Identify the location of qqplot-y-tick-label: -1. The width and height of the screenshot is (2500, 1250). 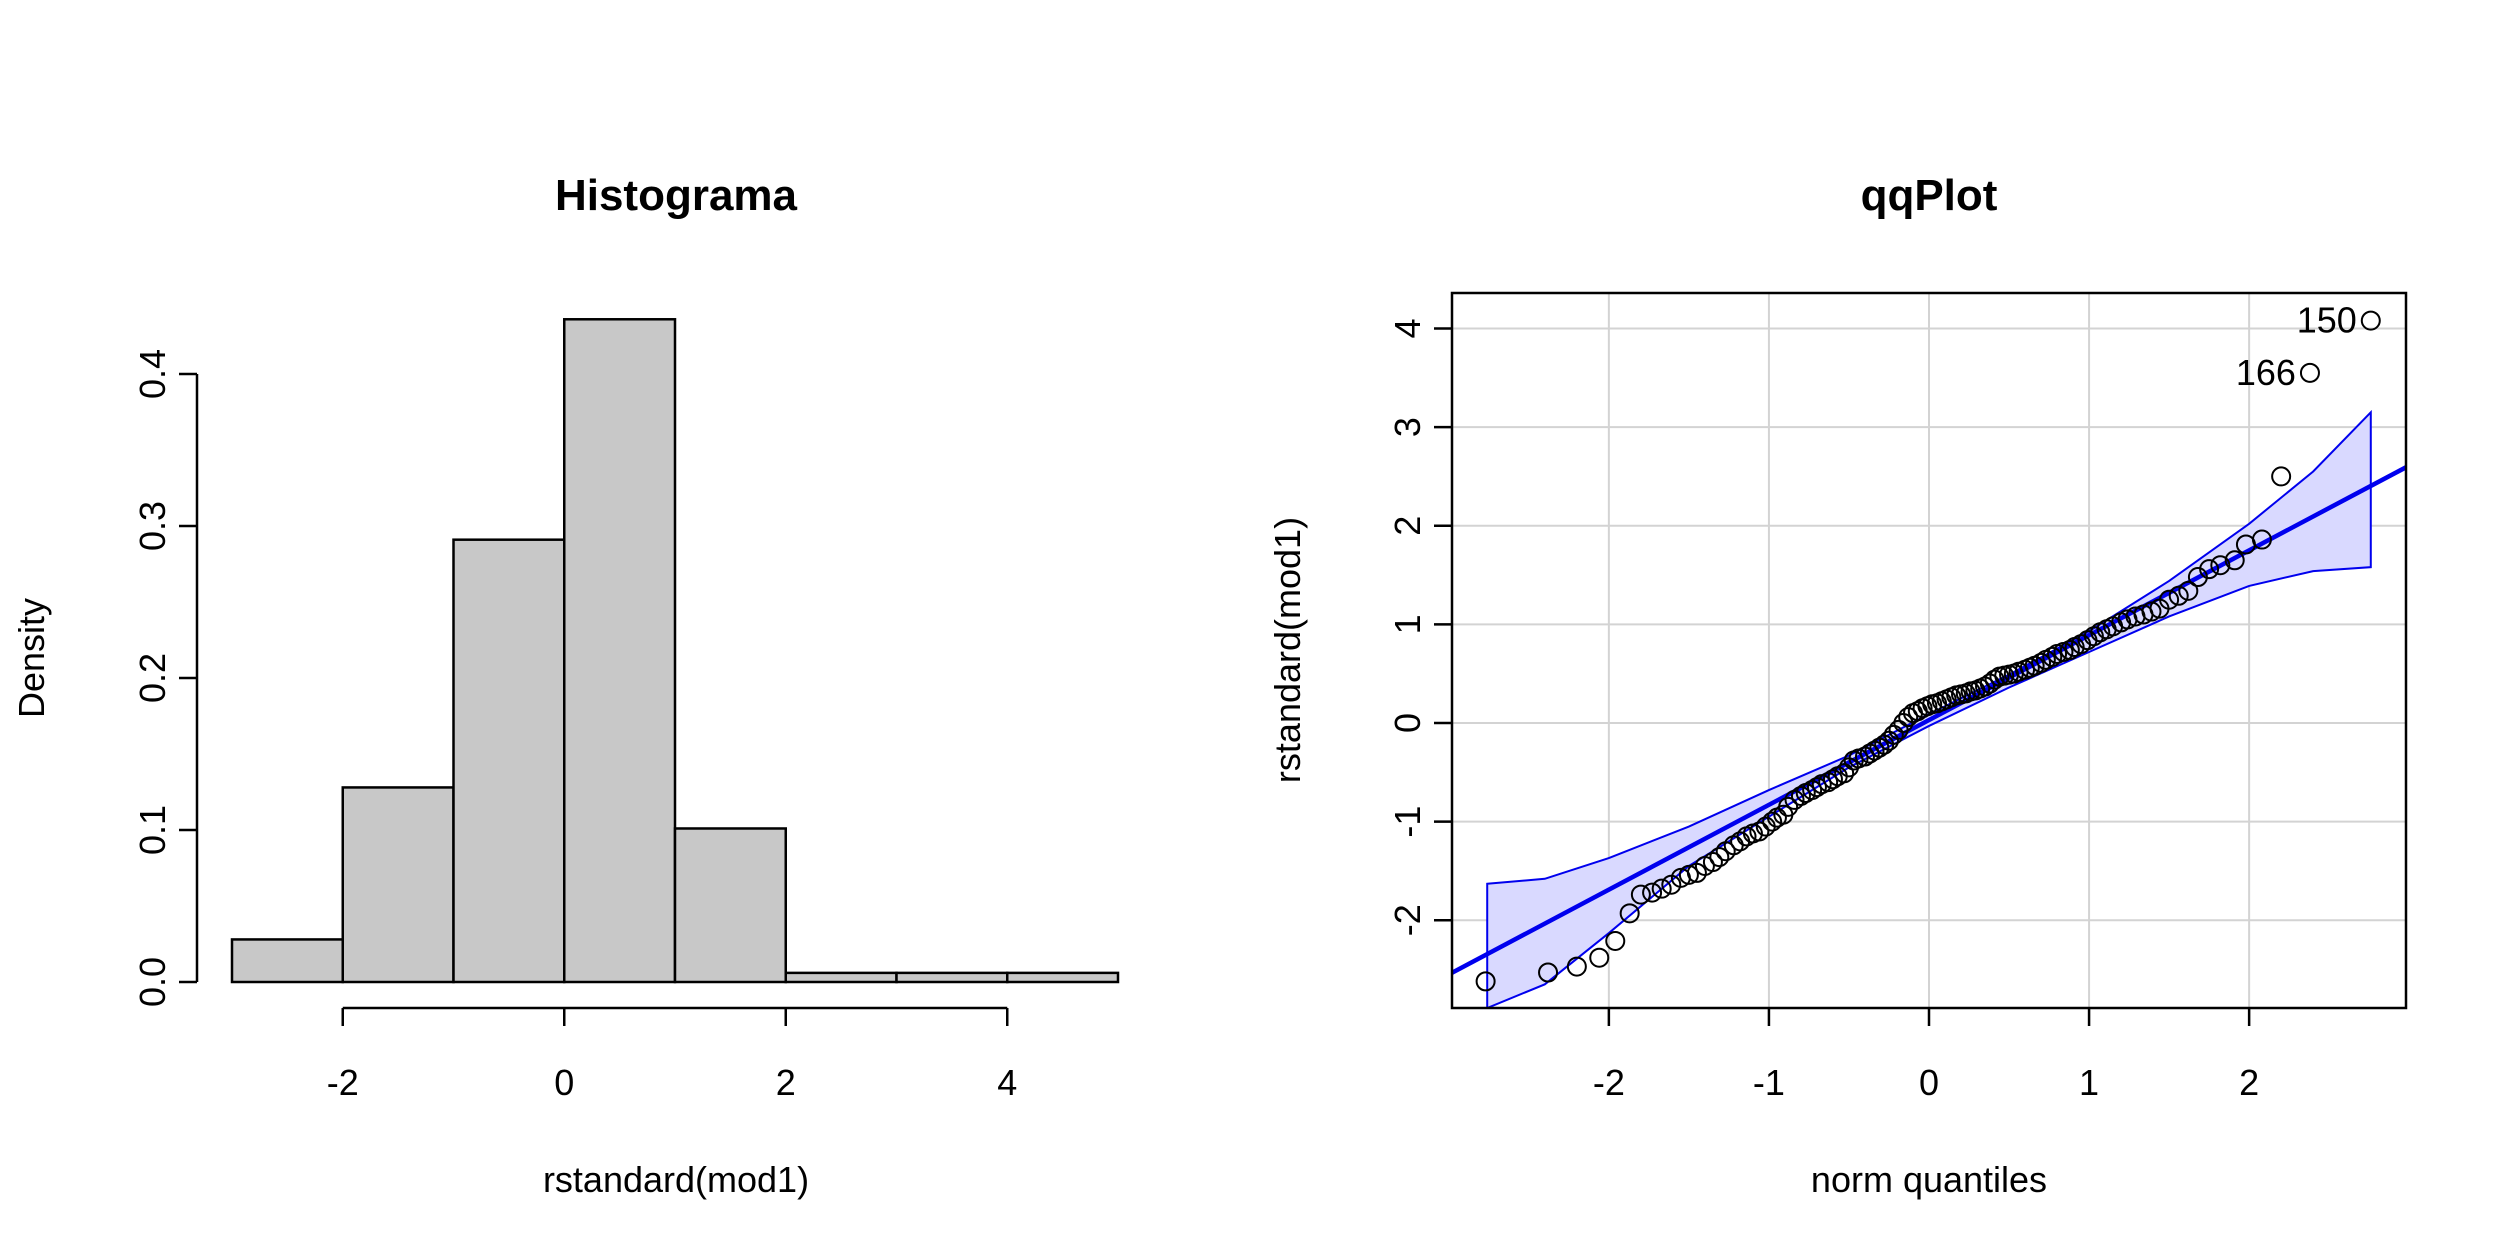
(1407, 822).